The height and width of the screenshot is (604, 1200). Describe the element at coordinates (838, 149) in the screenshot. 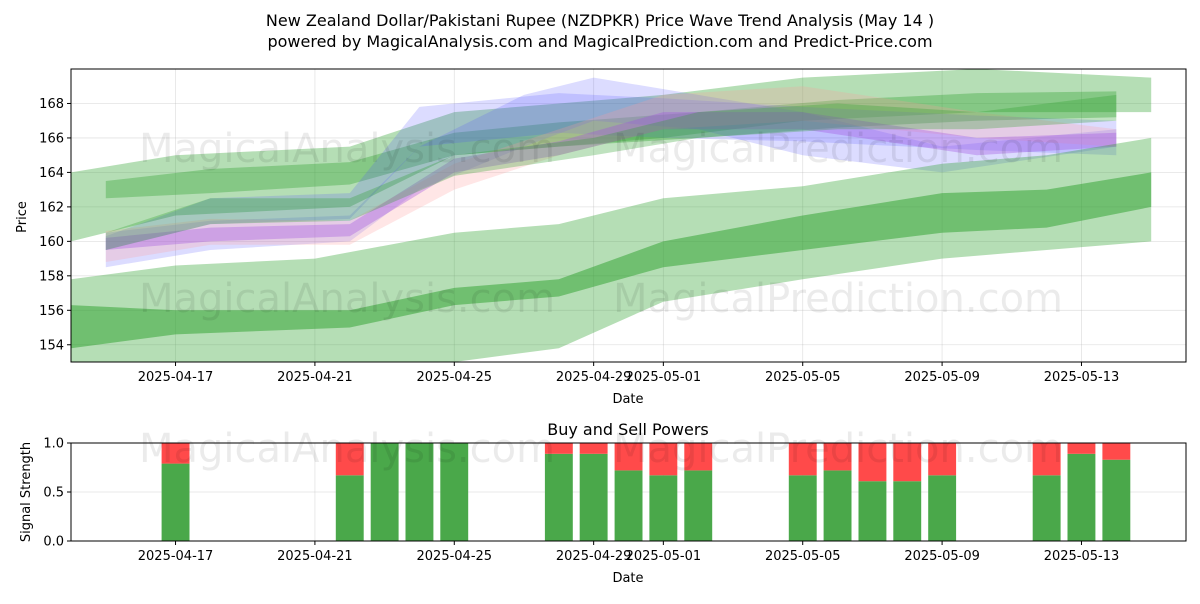

I see `watermark-prediction-top: MagicalPrediction.com` at that location.